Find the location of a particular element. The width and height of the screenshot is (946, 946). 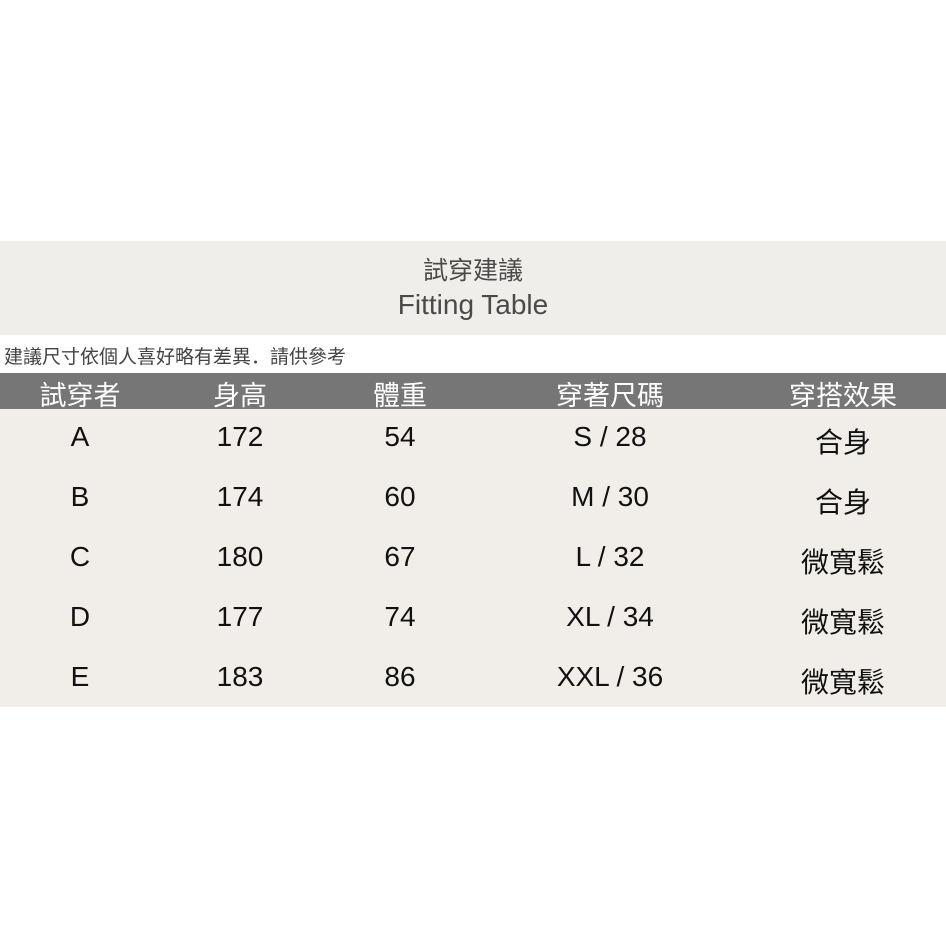

table-cell: C is located at coordinates (80, 556).